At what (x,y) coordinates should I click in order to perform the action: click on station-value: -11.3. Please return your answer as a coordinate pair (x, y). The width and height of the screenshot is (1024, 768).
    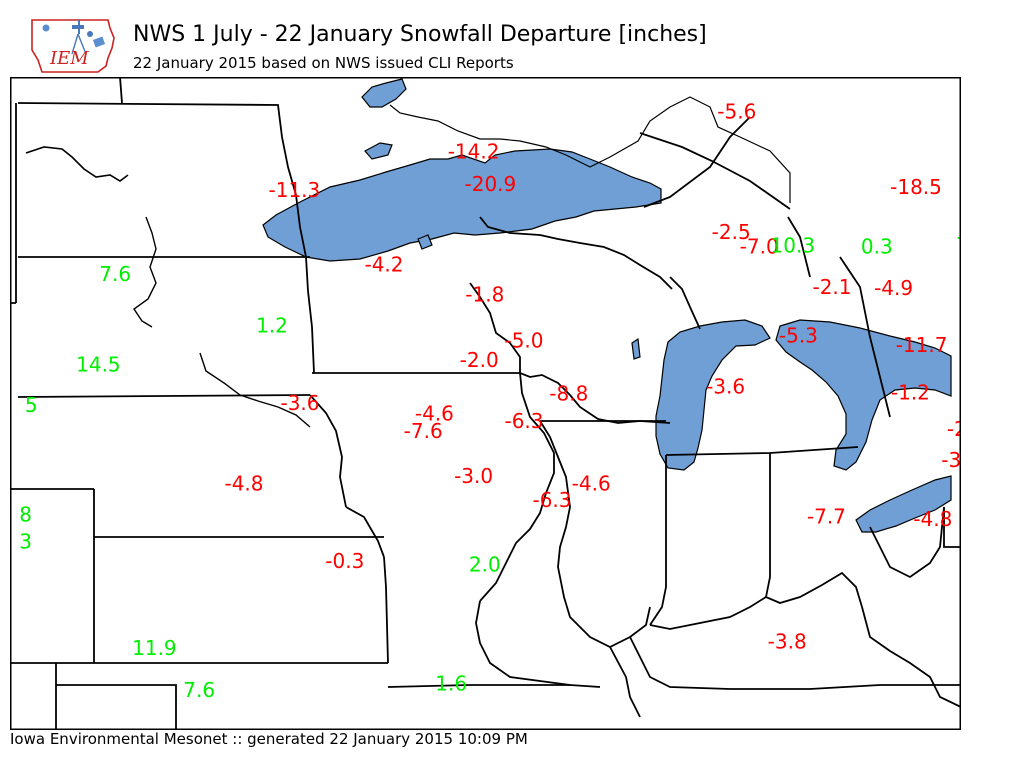
    Looking at the image, I should click on (295, 190).